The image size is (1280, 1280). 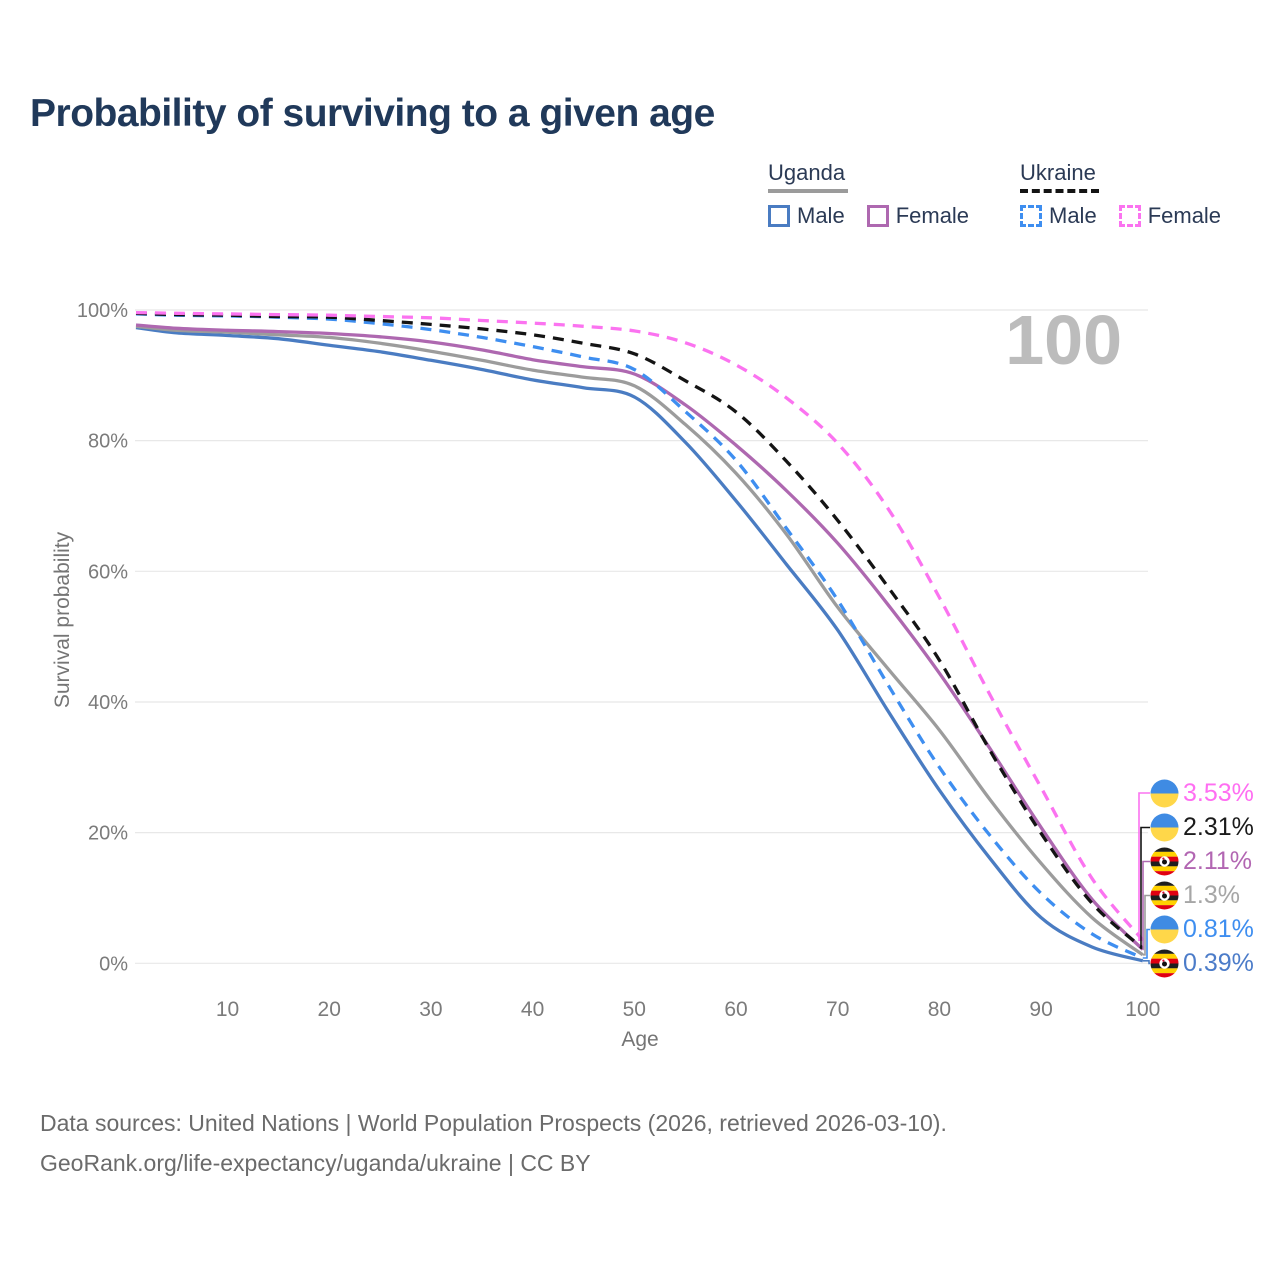 What do you see at coordinates (329, 1009) in the screenshot?
I see `x-tick-label: 20` at bounding box center [329, 1009].